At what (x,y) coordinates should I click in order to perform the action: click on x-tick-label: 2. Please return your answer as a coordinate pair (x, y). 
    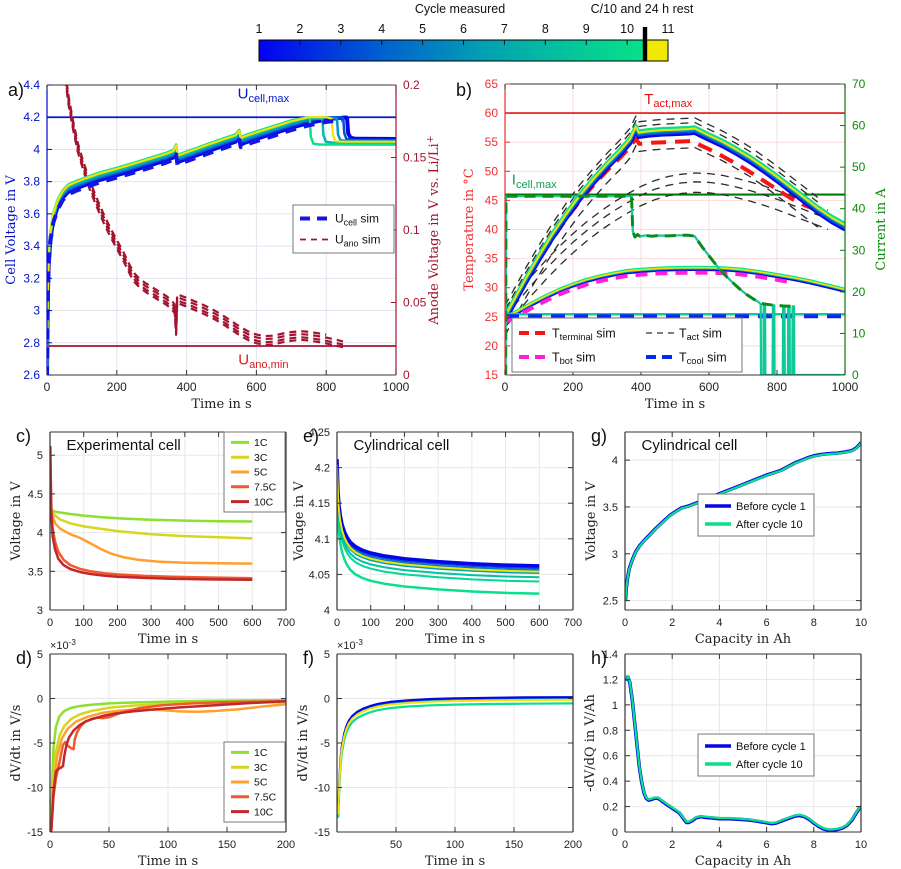
    Looking at the image, I should click on (672, 845).